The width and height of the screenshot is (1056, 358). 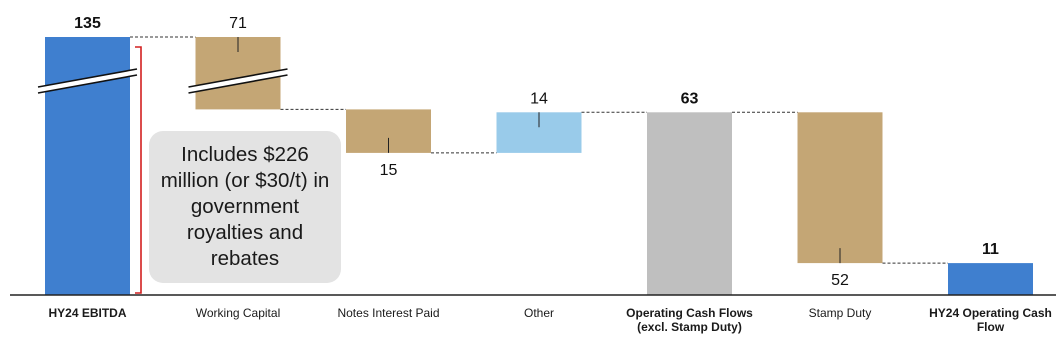 What do you see at coordinates (388, 313) in the screenshot?
I see `category-label-notes-interest-paid: Notes Interest Paid` at bounding box center [388, 313].